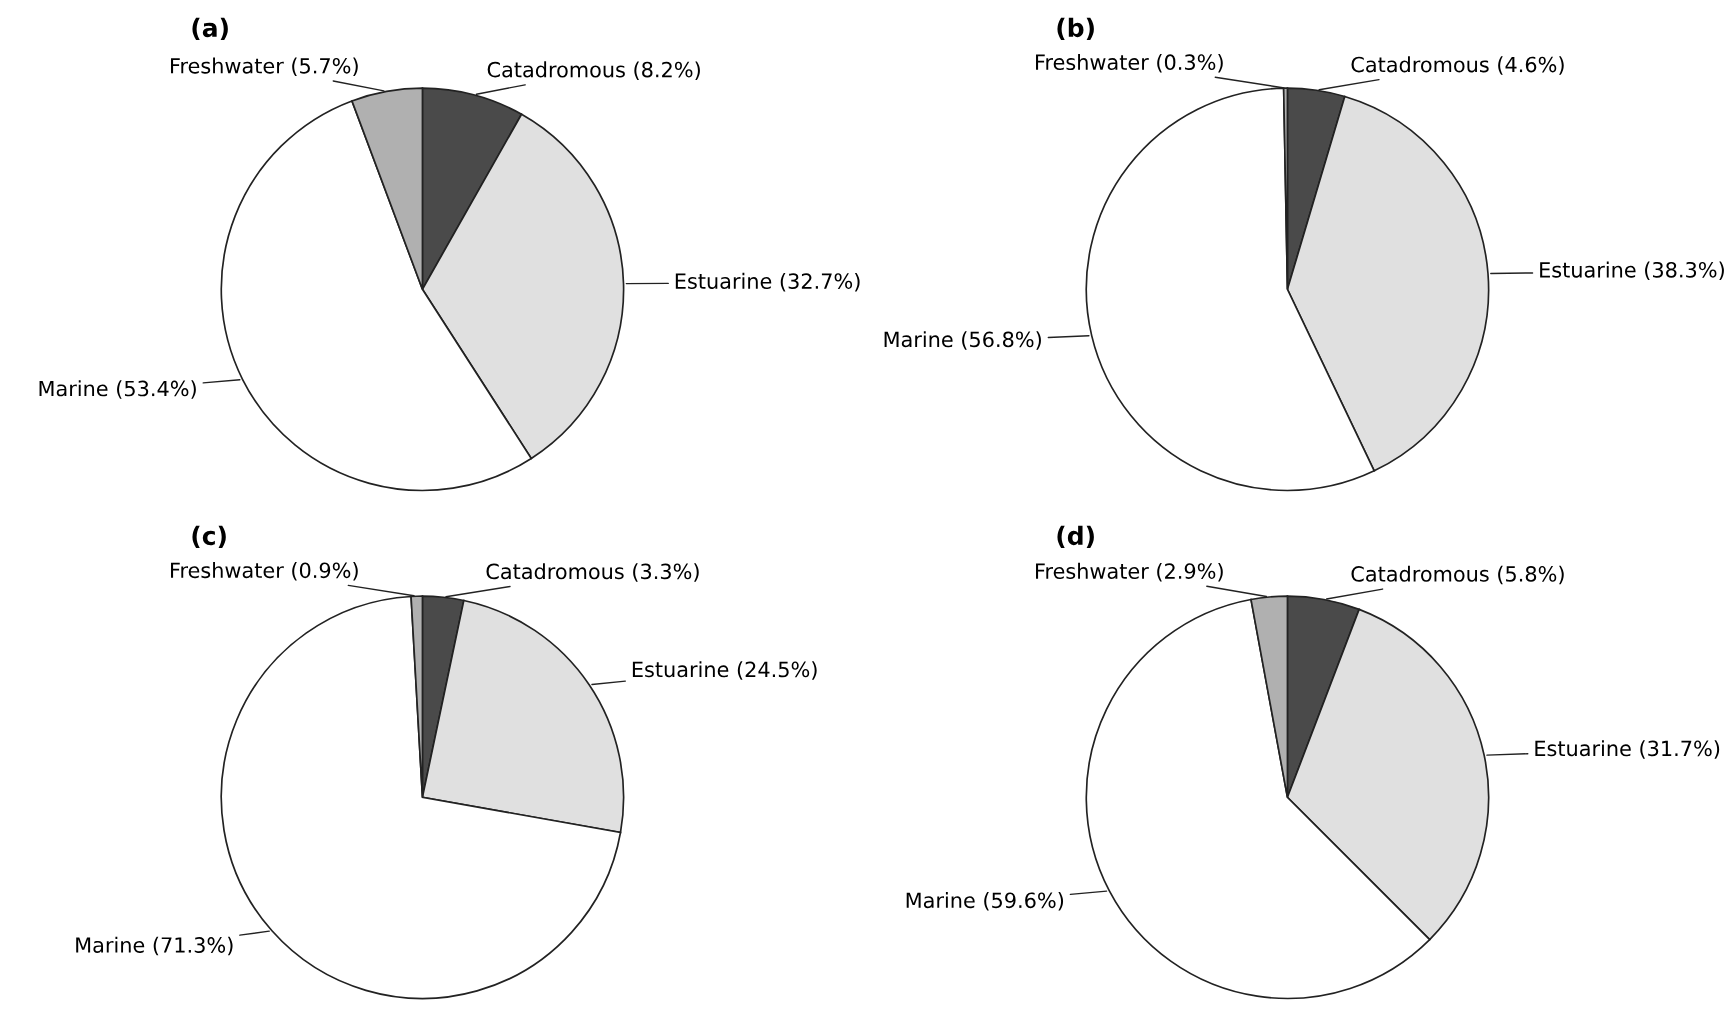 The image size is (1730, 1016). I want to click on slice-label: Marine (53.4%), so click(117, 389).